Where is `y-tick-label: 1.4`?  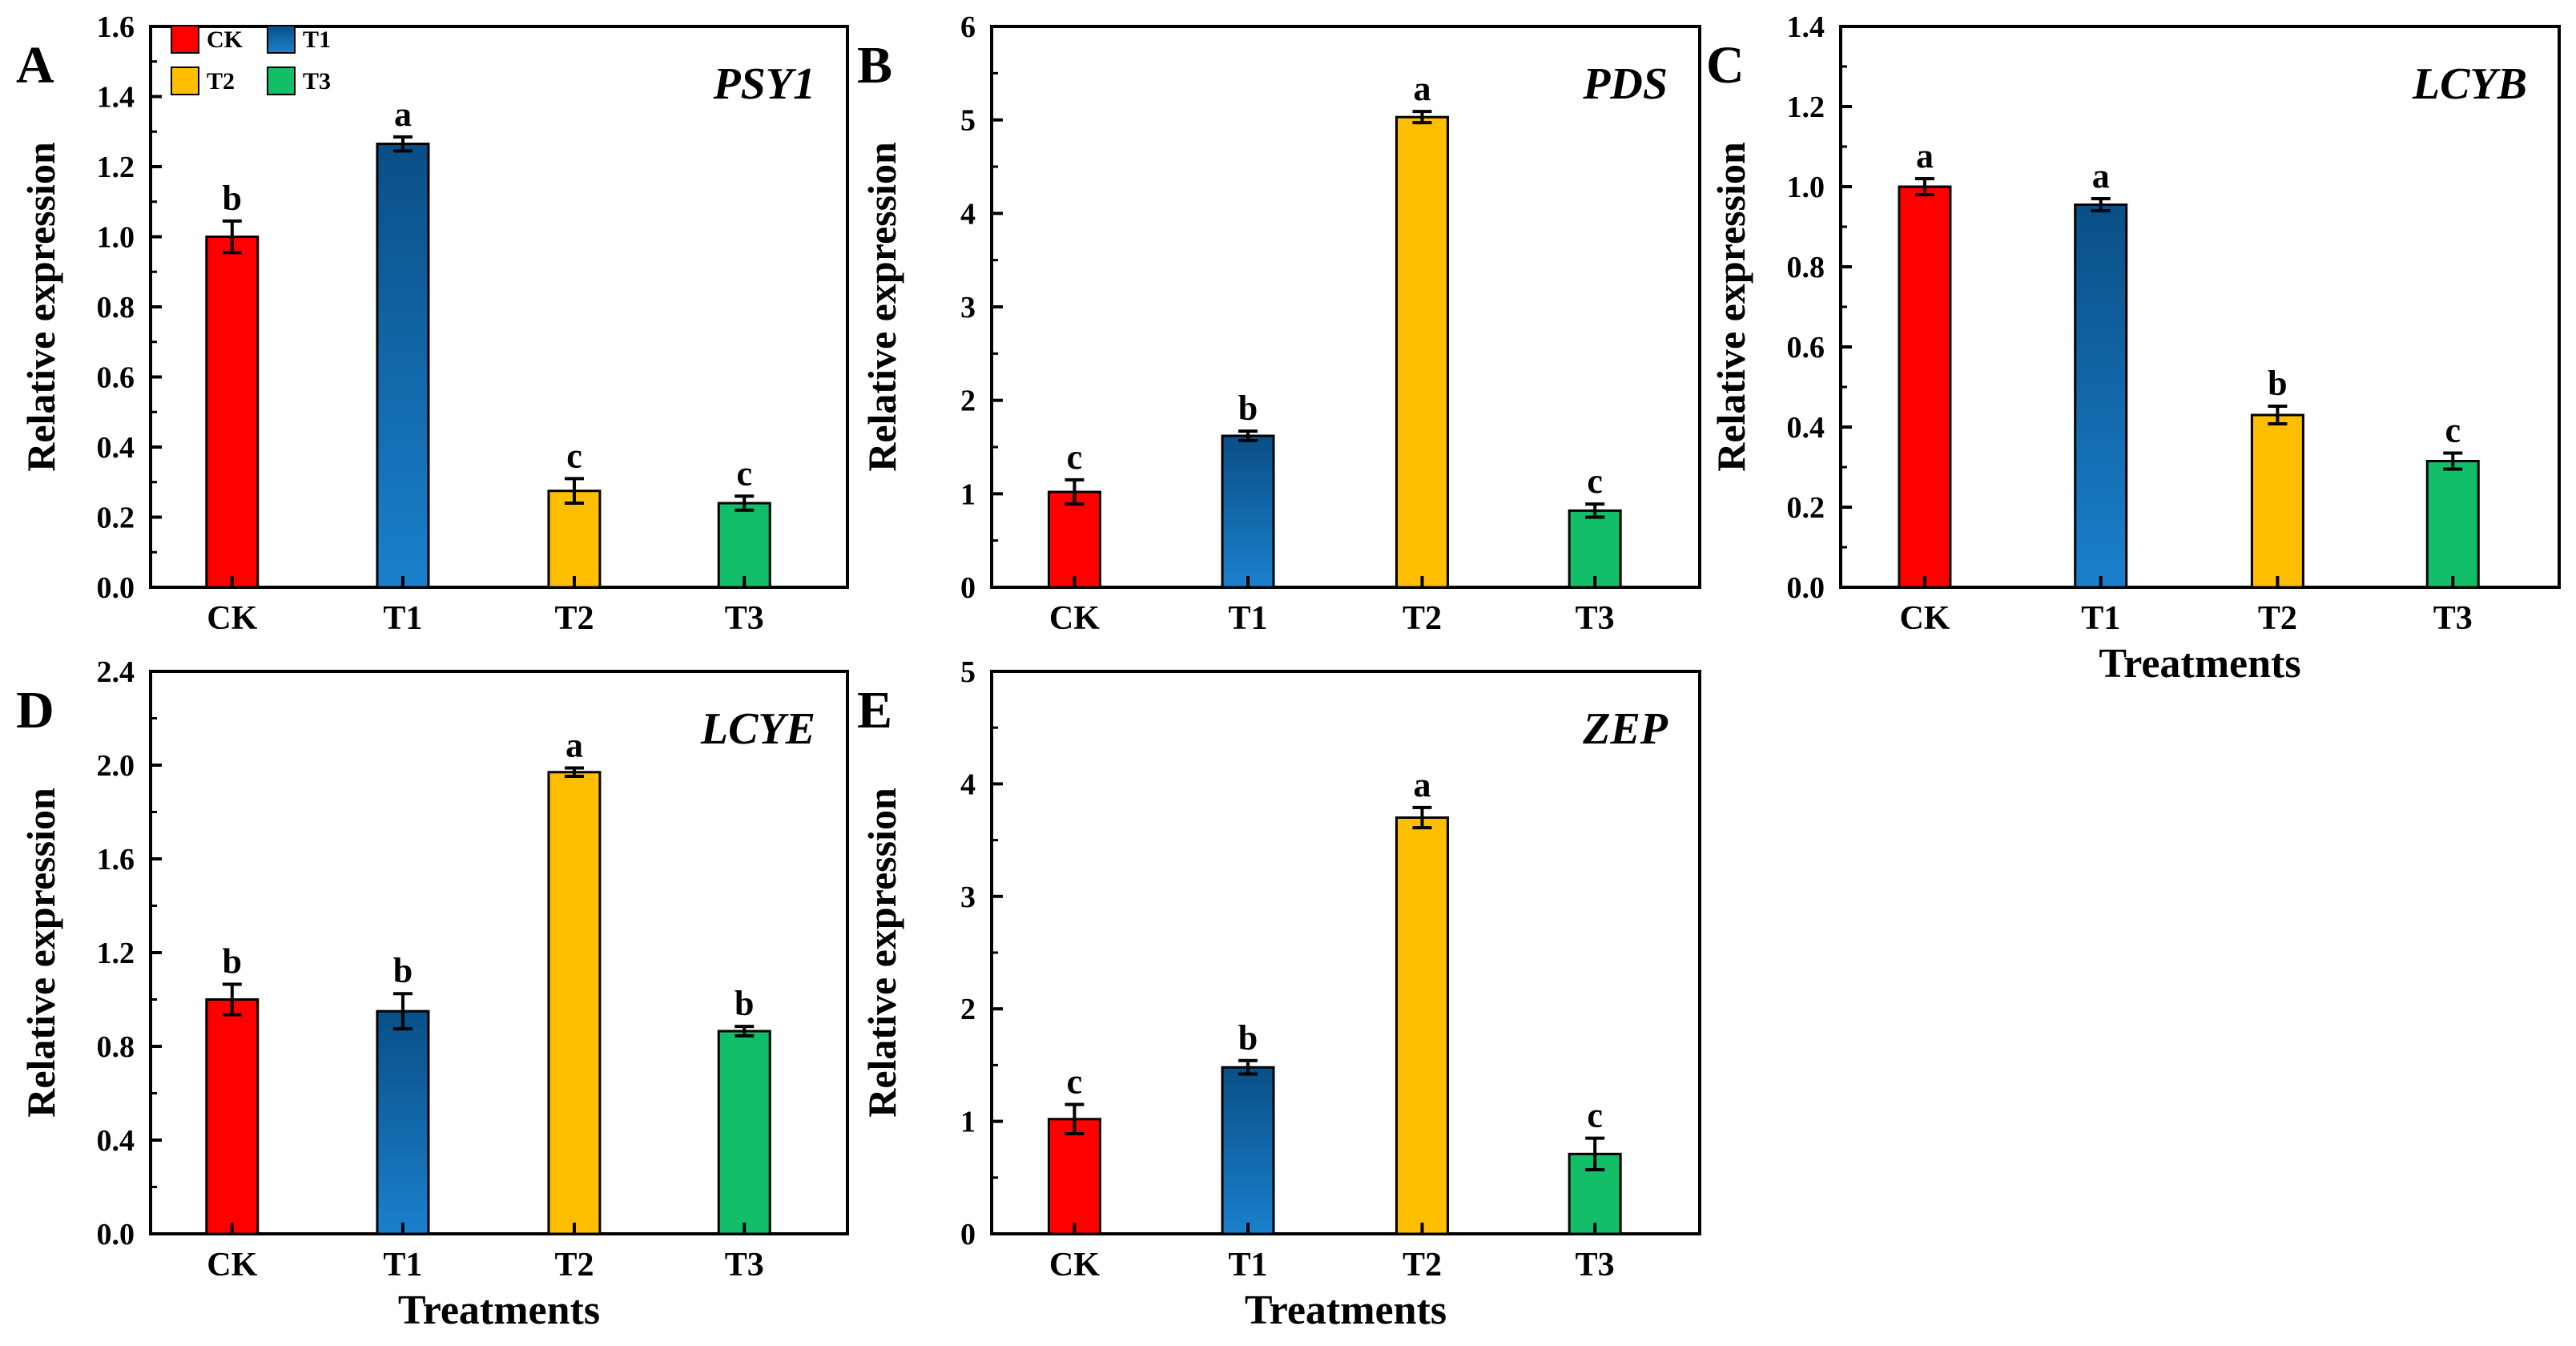 y-tick-label: 1.4 is located at coordinates (1806, 27).